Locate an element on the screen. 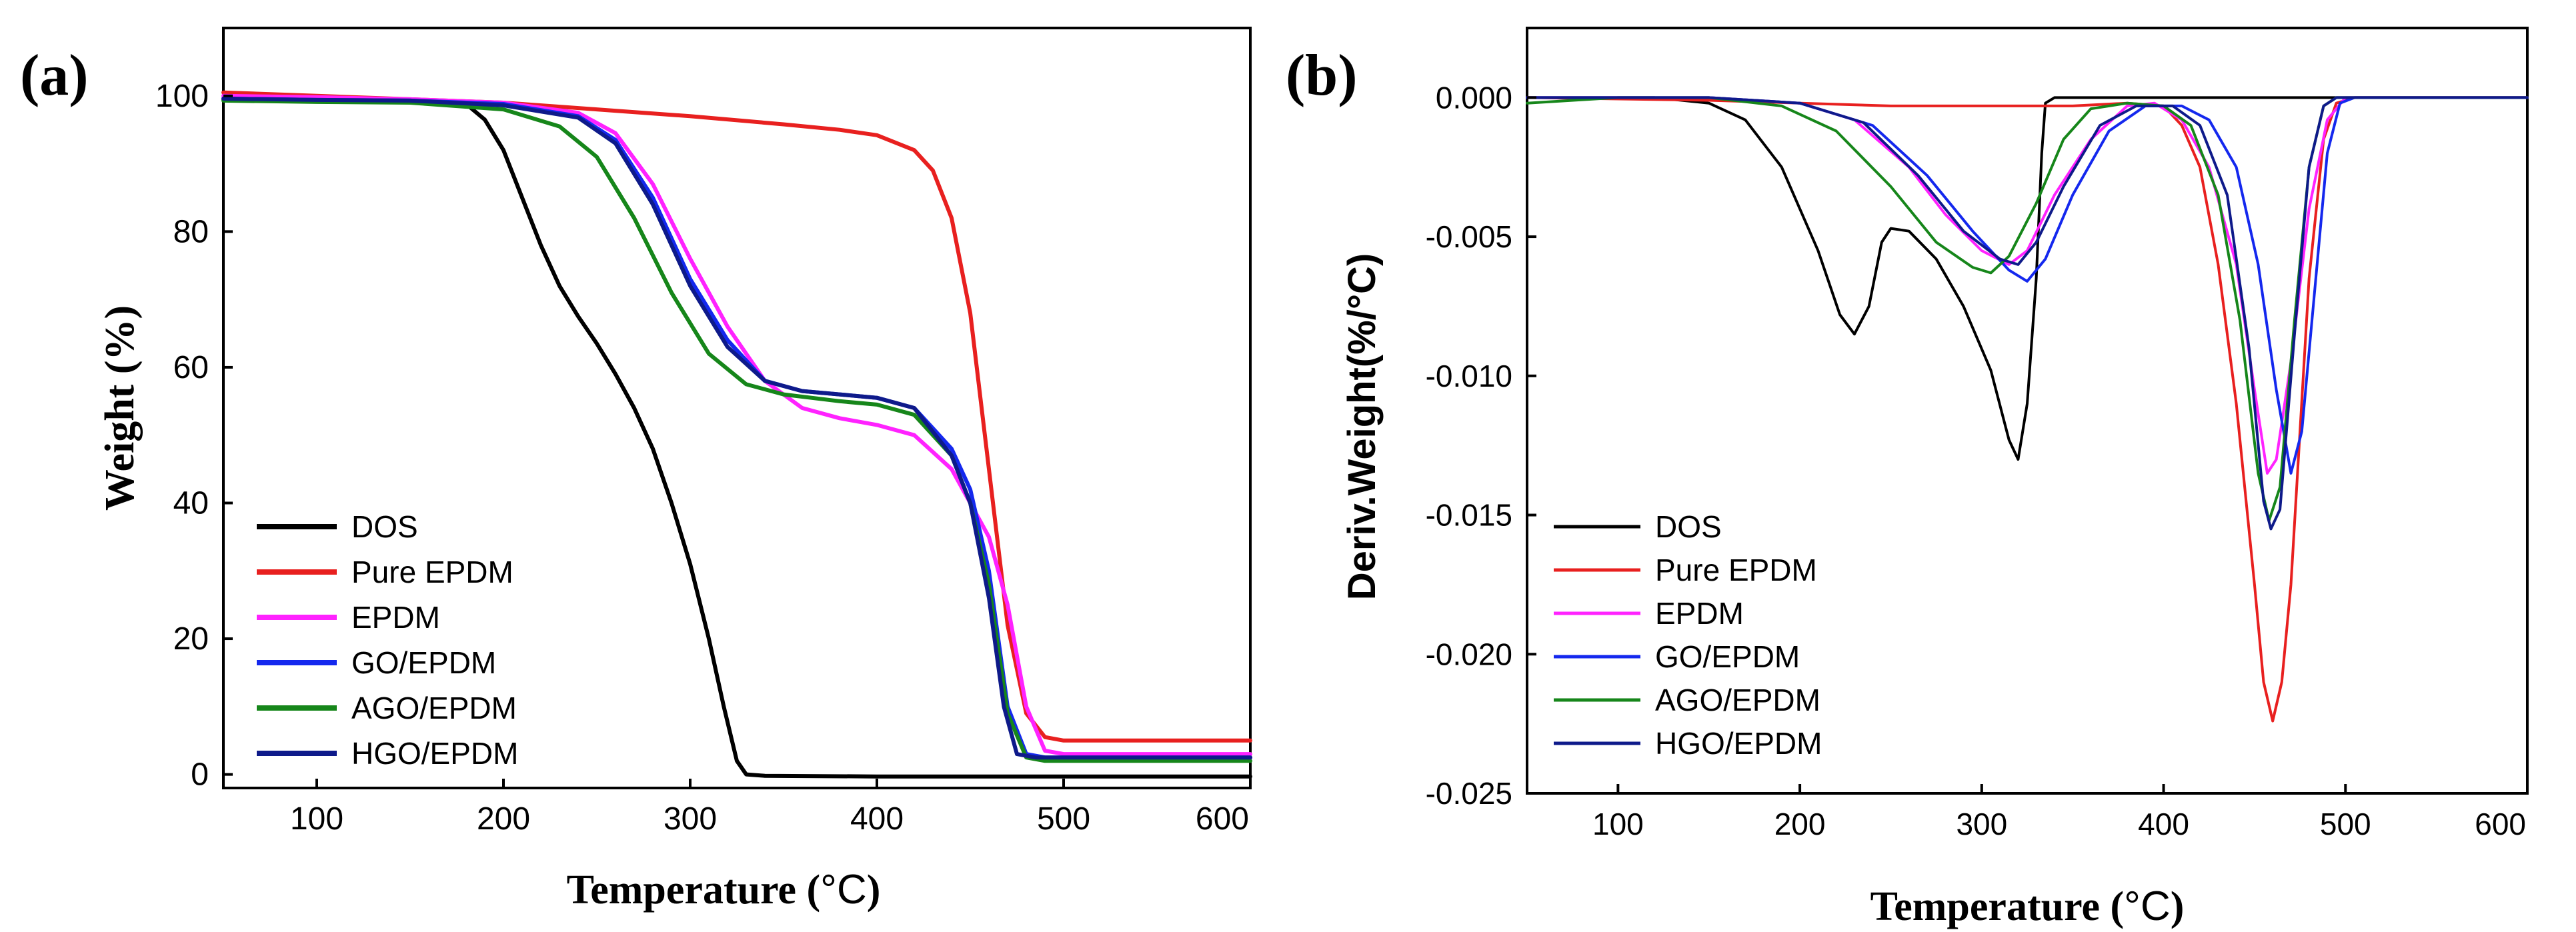  y-tick-label: 80 is located at coordinates (191, 231).